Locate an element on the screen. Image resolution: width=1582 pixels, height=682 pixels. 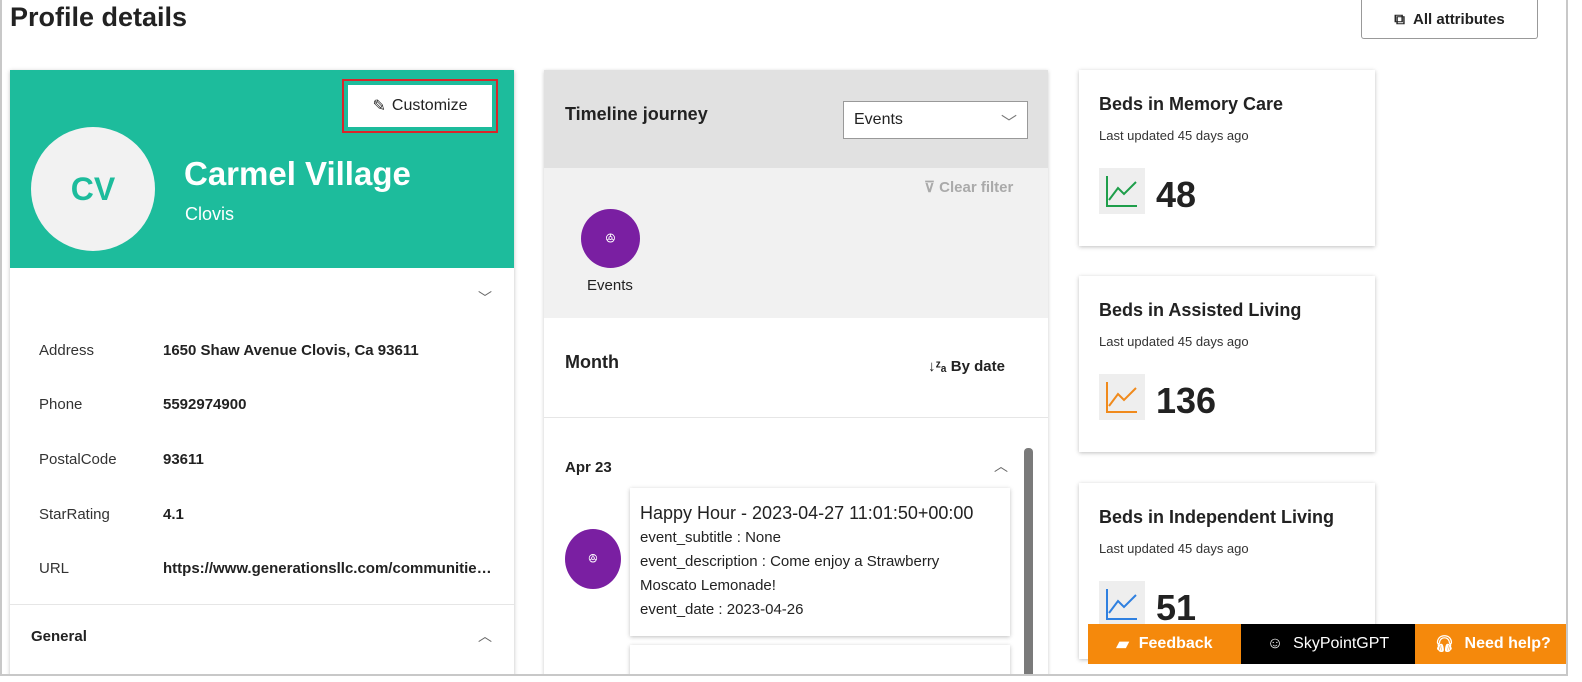
month-heading: Month is located at coordinates (592, 362).